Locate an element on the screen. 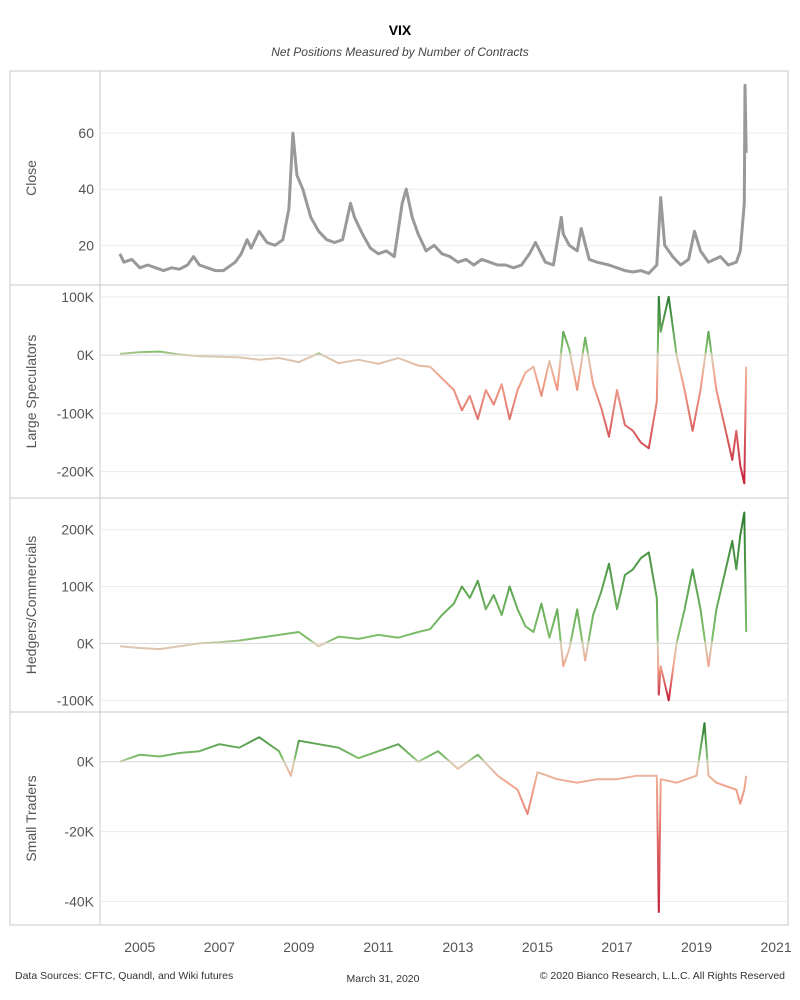 The width and height of the screenshot is (800, 1000). x-tick-label: 2015 is located at coordinates (537, 947).